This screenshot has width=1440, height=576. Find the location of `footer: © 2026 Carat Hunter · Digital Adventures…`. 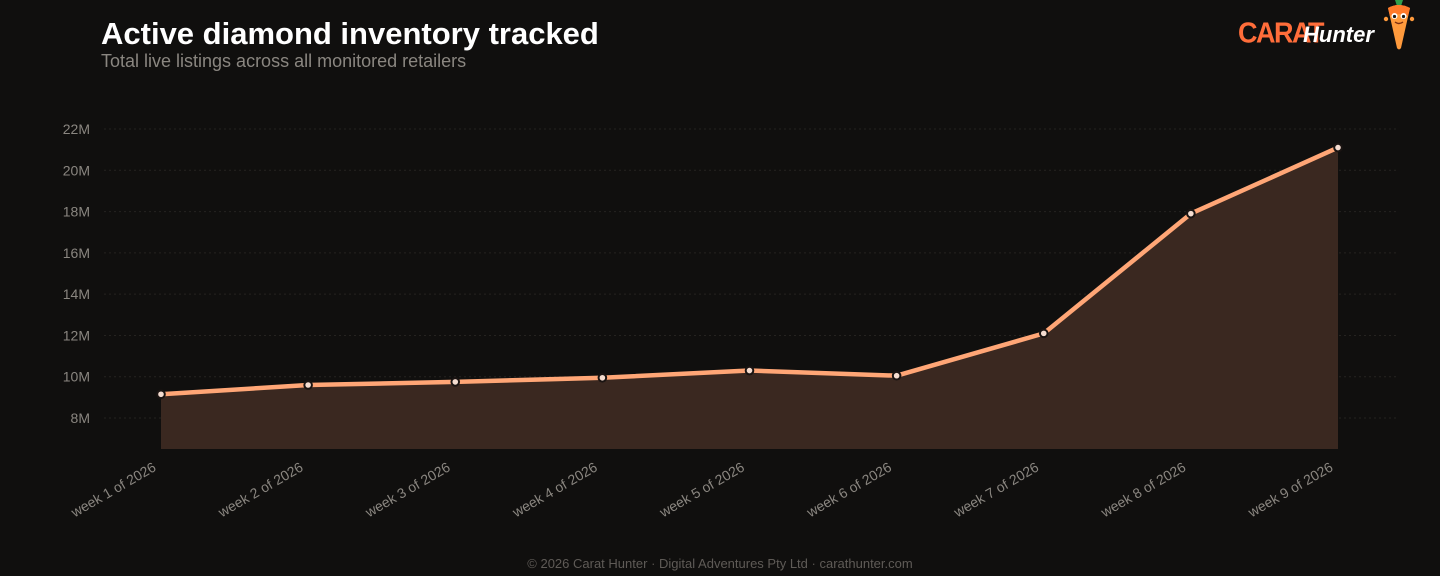

footer: © 2026 Carat Hunter · Digital Adventures… is located at coordinates (720, 563).